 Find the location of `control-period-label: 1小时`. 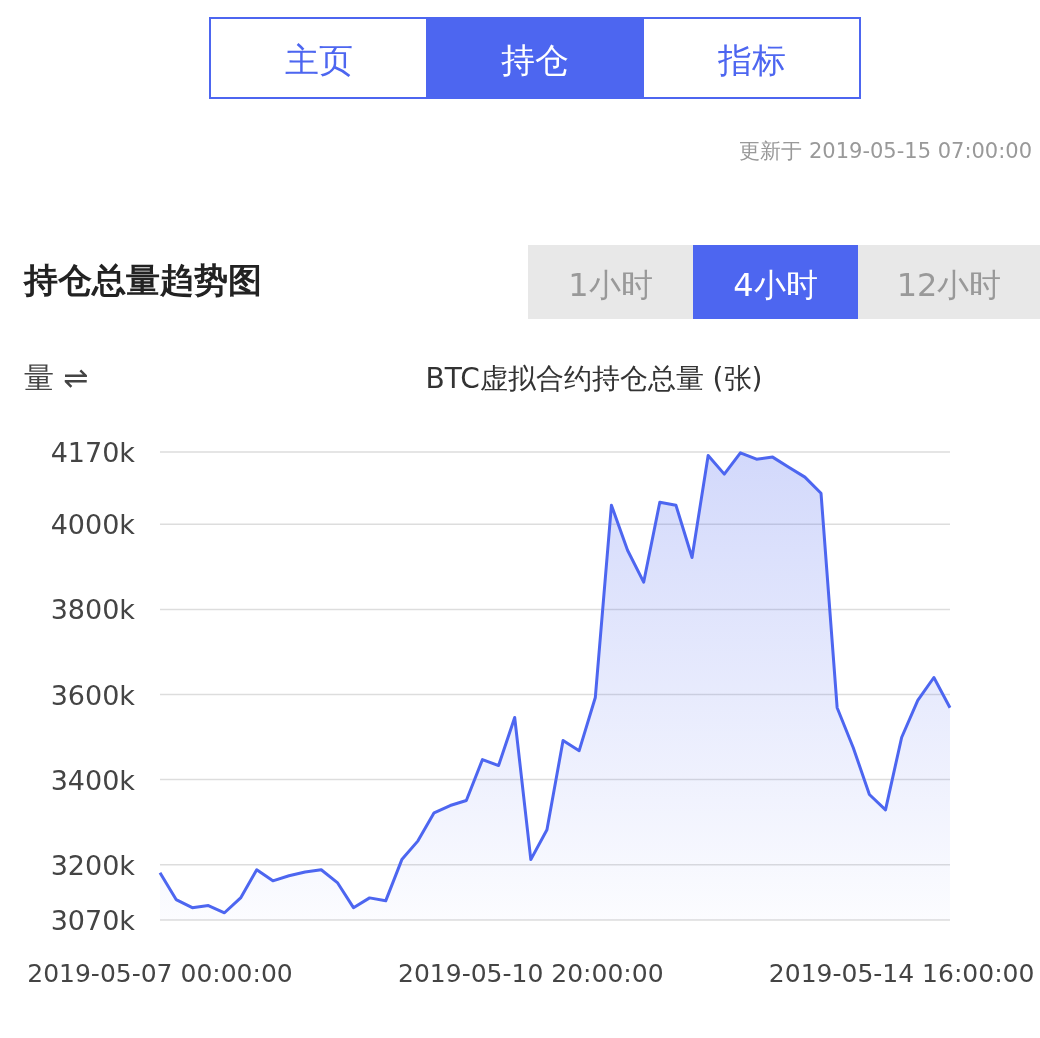

control-period-label: 1小时 is located at coordinates (610, 285).